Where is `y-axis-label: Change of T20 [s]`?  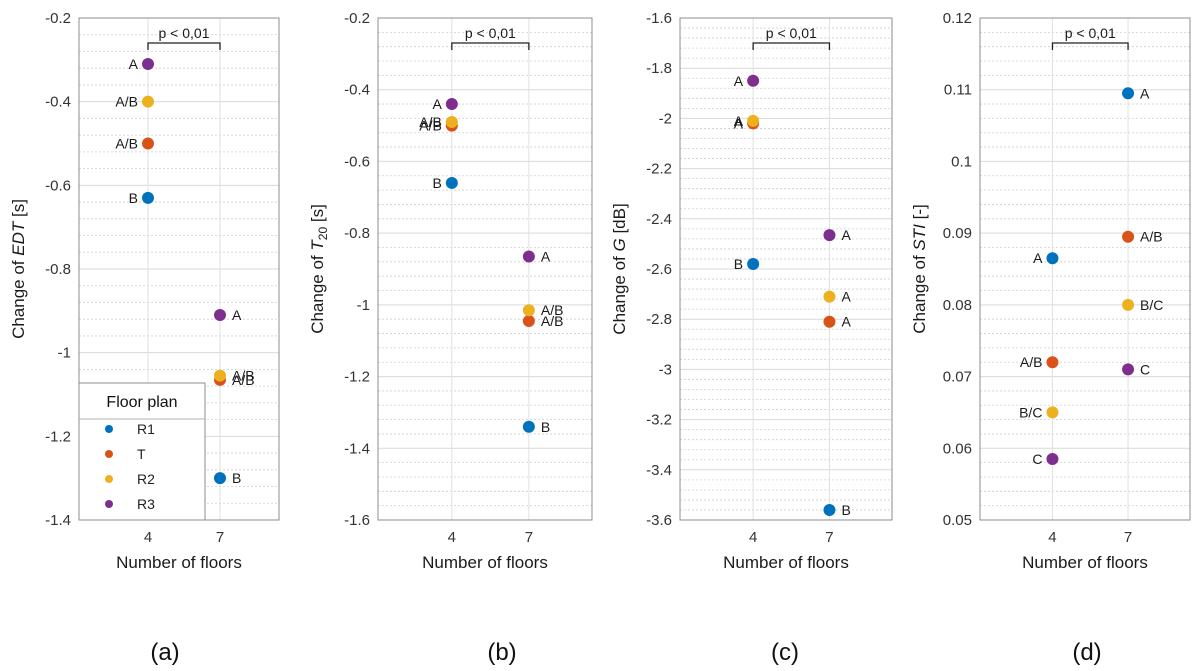
y-axis-label: Change of T20 [s] is located at coordinates (319, 269).